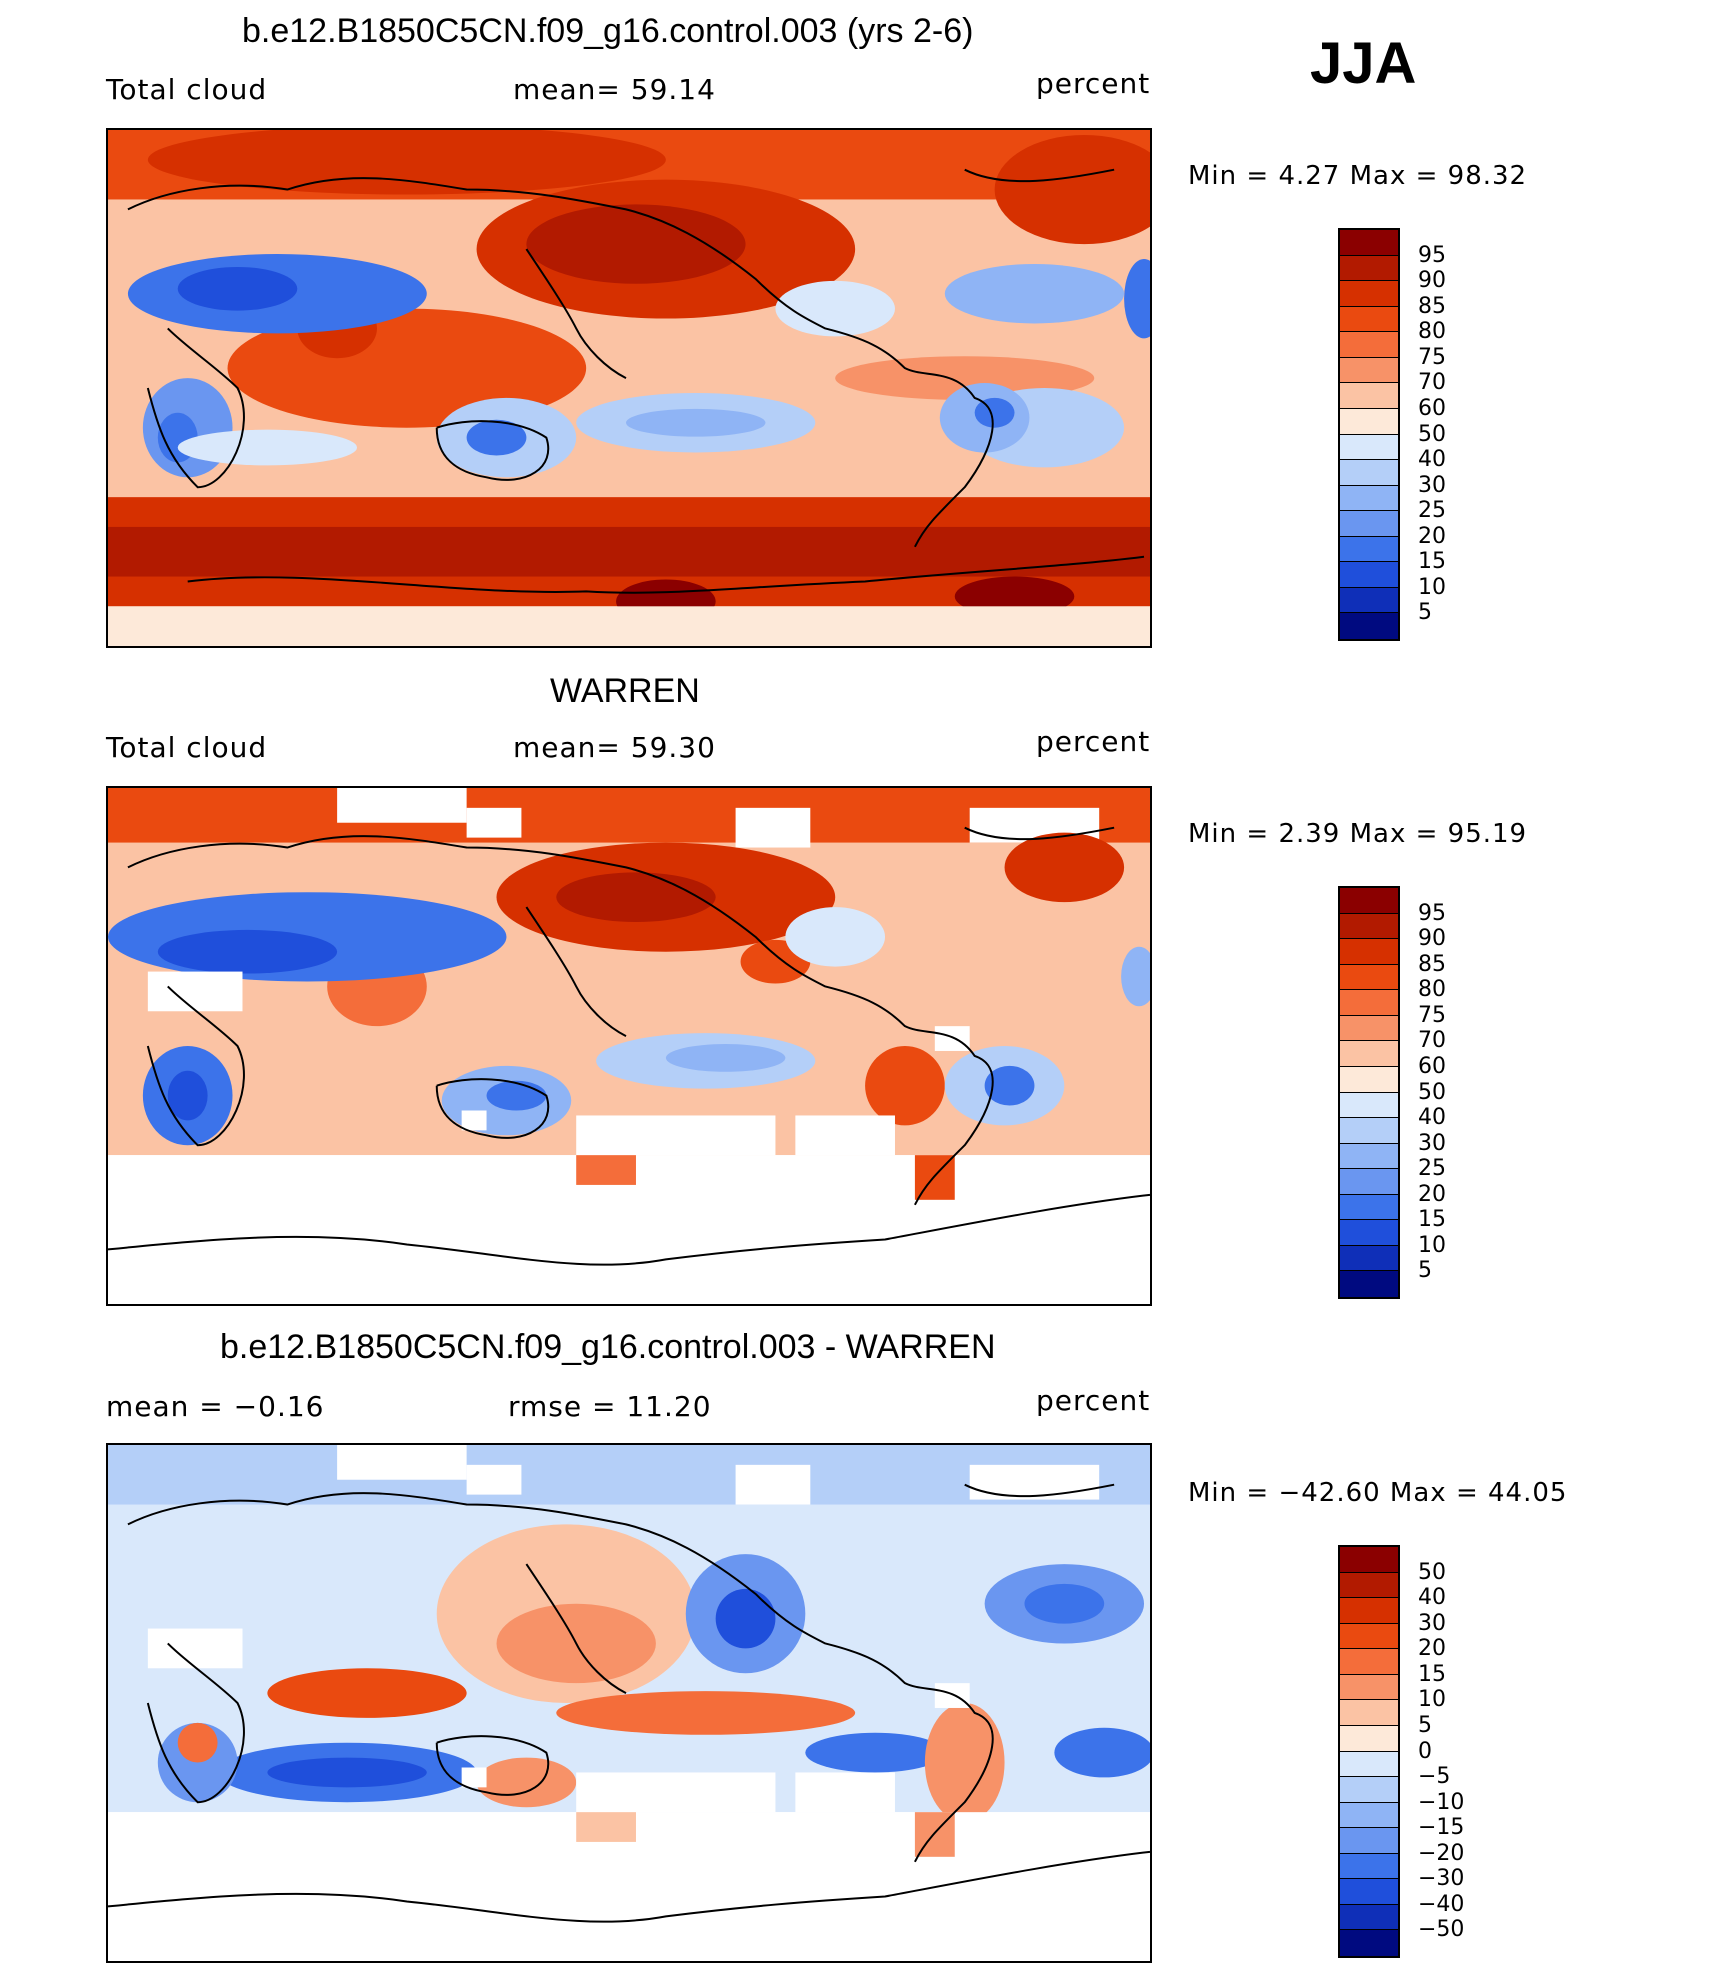 Image resolution: width=1710 pixels, height=1975 pixels. Describe the element at coordinates (1441, 1828) in the screenshot. I see `colorbar-tick-label: −15` at that location.